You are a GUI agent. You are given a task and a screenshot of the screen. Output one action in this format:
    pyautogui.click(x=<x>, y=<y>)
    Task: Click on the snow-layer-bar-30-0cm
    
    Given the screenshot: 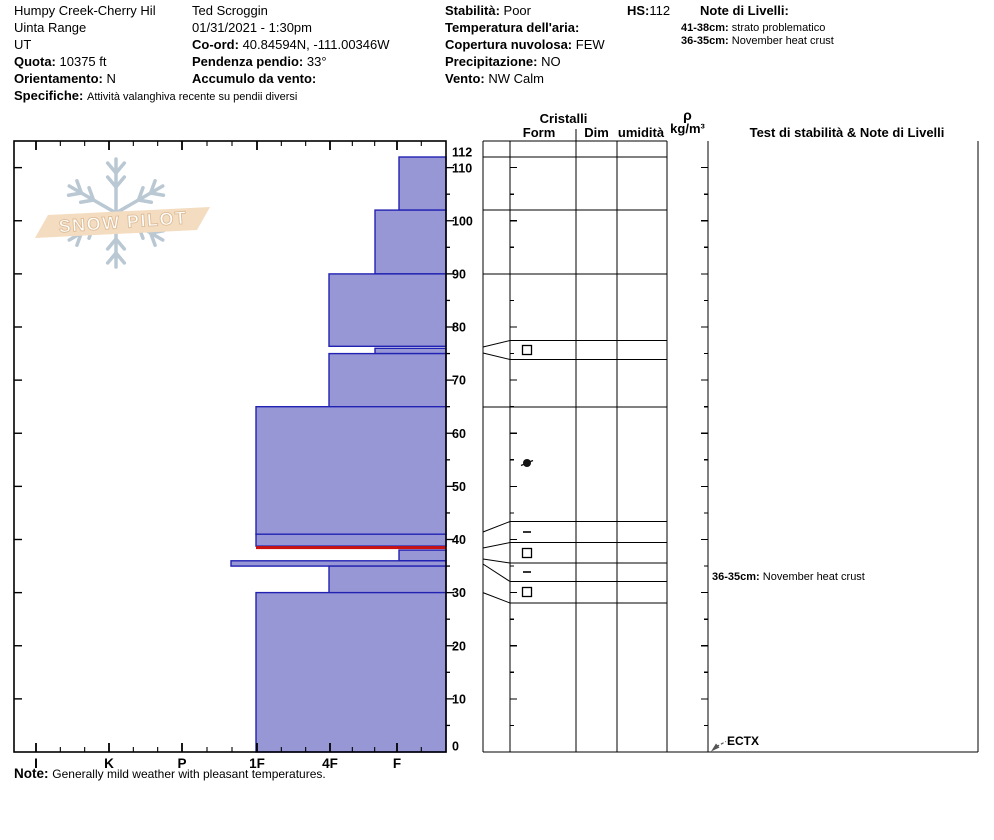 What is the action you would take?
    pyautogui.click(x=351, y=672)
    